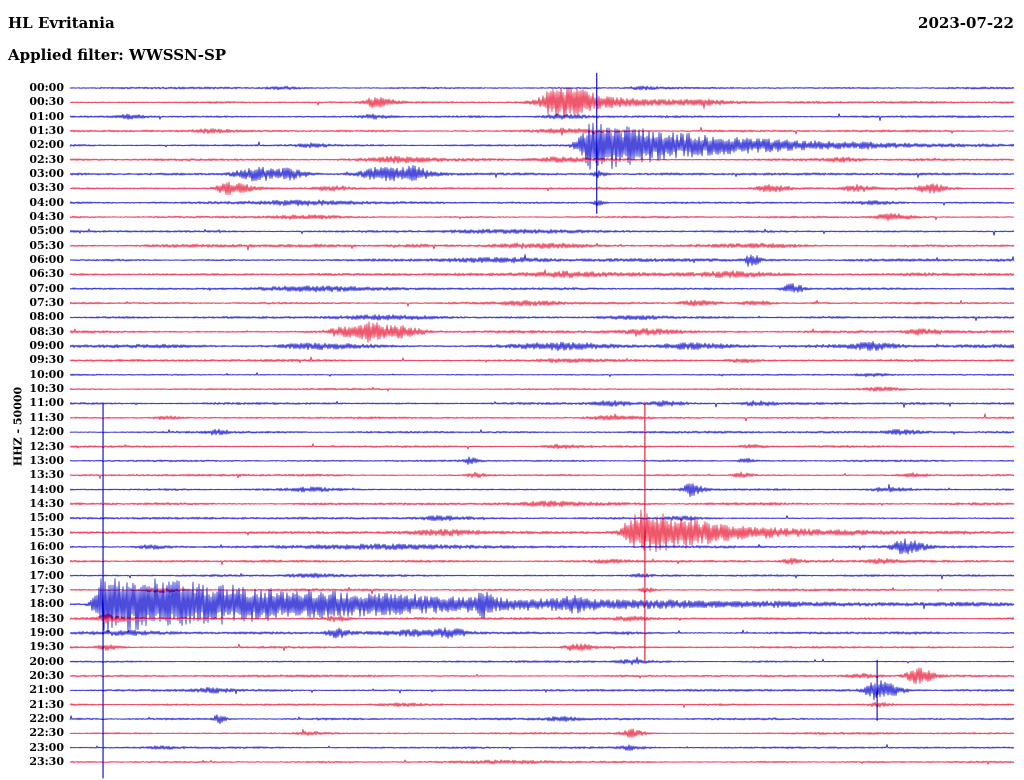 The height and width of the screenshot is (780, 1024). What do you see at coordinates (46, 546) in the screenshot?
I see `time-label: 16:00` at bounding box center [46, 546].